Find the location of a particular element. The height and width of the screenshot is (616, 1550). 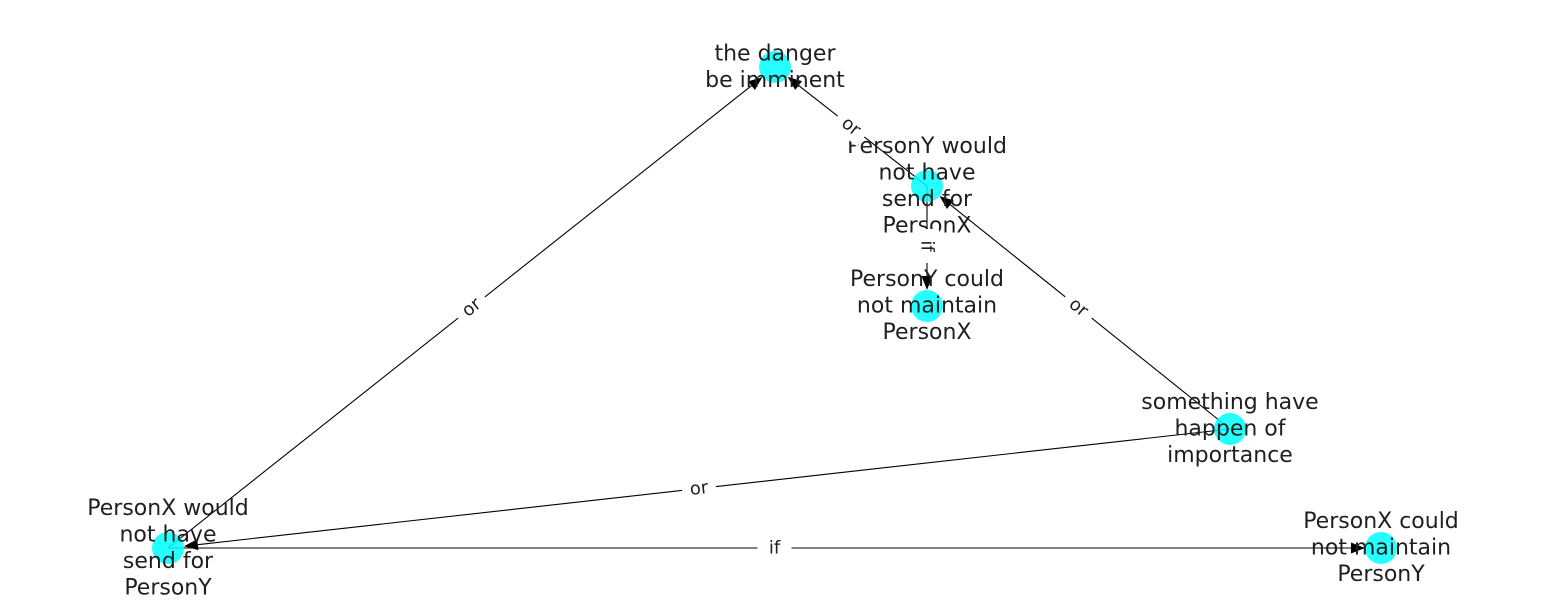

node-label-py_could: PersonY could not maintain PersonX is located at coordinates (927, 306).